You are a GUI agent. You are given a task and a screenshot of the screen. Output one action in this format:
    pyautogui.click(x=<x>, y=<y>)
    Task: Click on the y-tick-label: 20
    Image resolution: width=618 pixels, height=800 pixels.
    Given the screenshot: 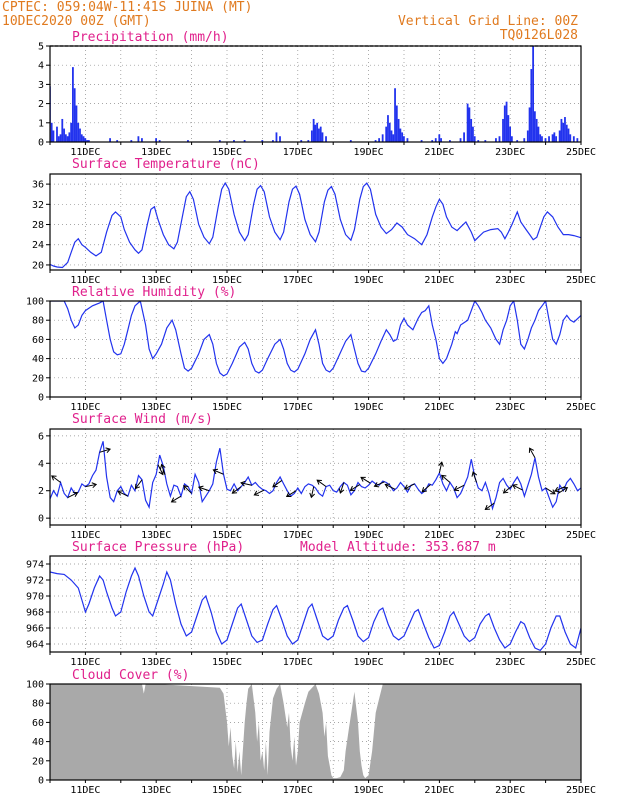 What is the action you would take?
    pyautogui.click(x=38, y=378)
    